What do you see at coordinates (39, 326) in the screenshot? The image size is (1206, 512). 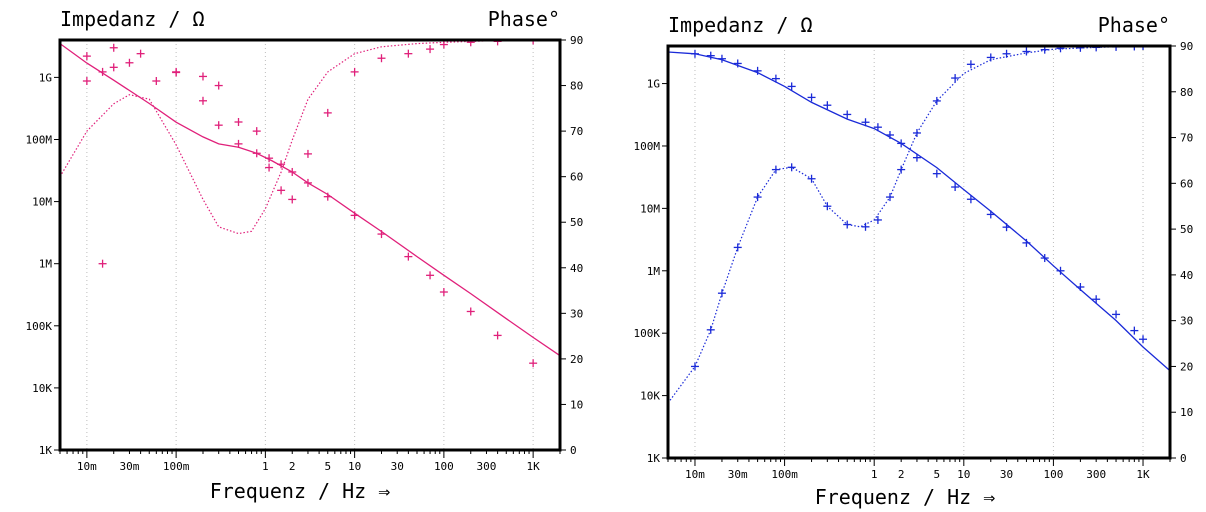 I see `y-tick-label: 100K` at bounding box center [39, 326].